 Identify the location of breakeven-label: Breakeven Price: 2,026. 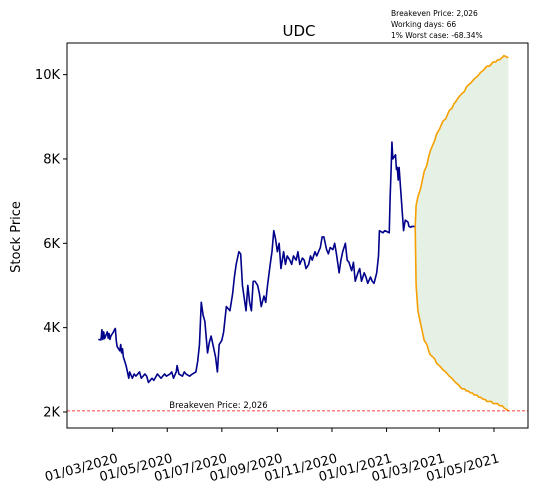
(218, 406).